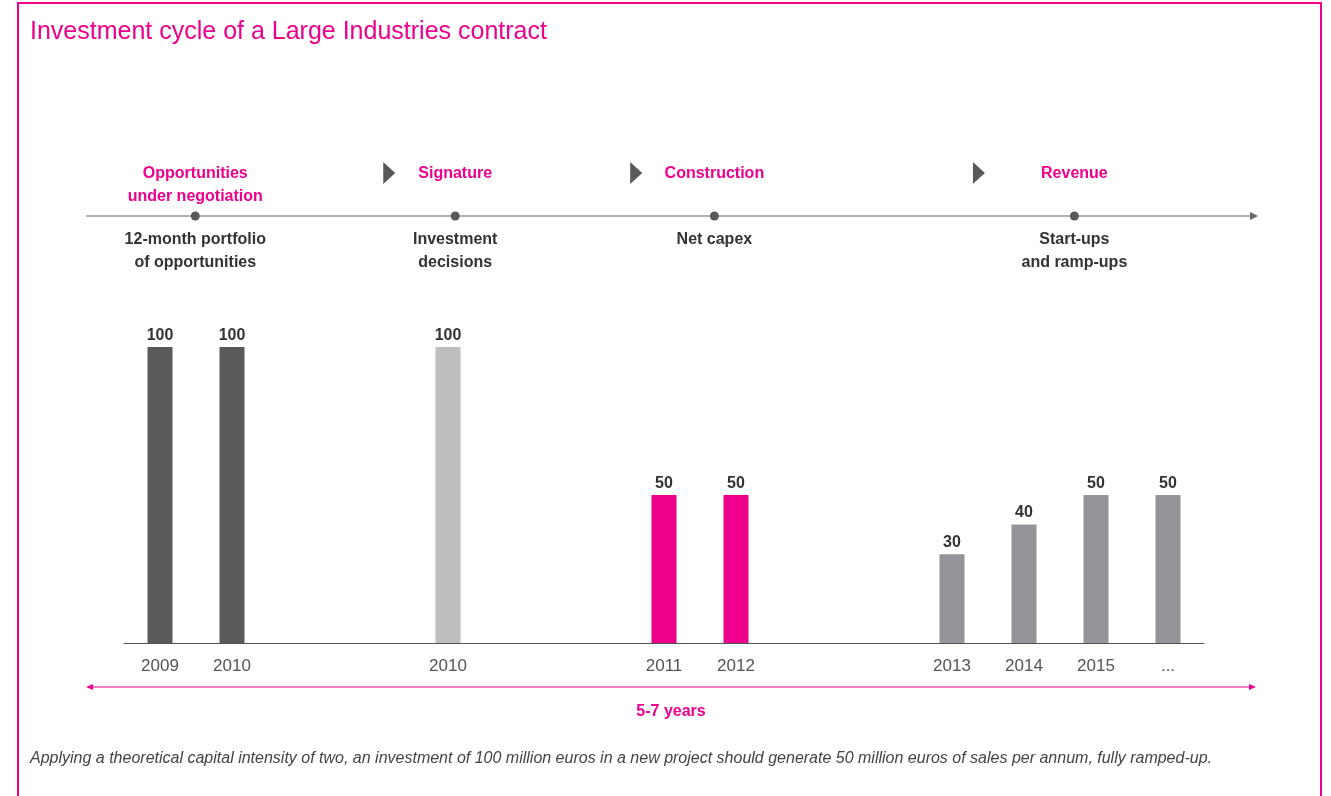 Image resolution: width=1331 pixels, height=796 pixels. What do you see at coordinates (621, 758) in the screenshot?
I see `text: Applying a theoretical capital intensity of two, an investment of 100 million euros in a new project should generate 50 million euros of sales per annum, fully ramped-up.` at bounding box center [621, 758].